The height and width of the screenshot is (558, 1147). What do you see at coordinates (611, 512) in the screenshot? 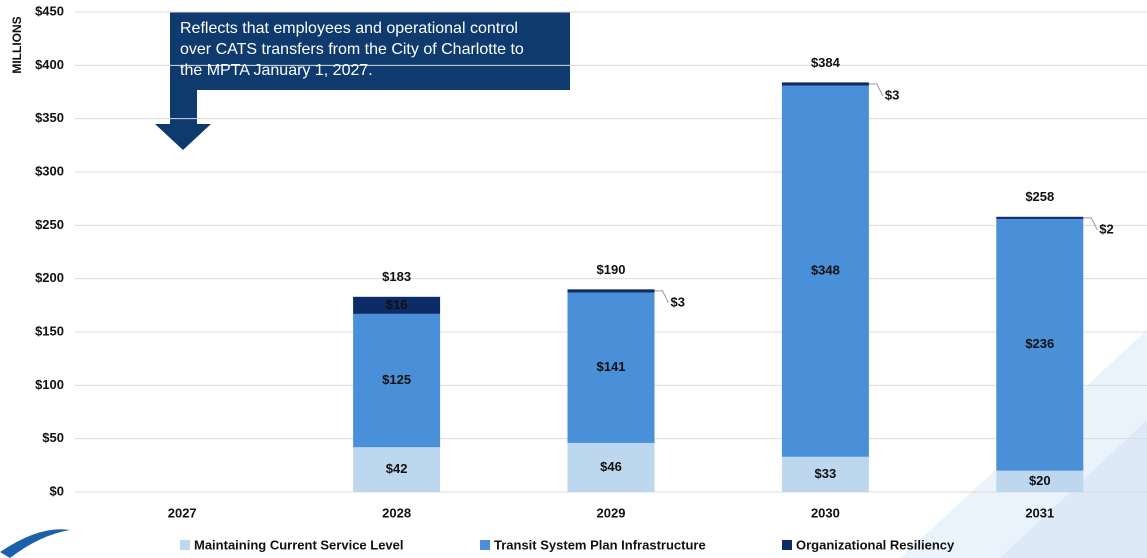
I see `x-tick-label: 2029` at bounding box center [611, 512].